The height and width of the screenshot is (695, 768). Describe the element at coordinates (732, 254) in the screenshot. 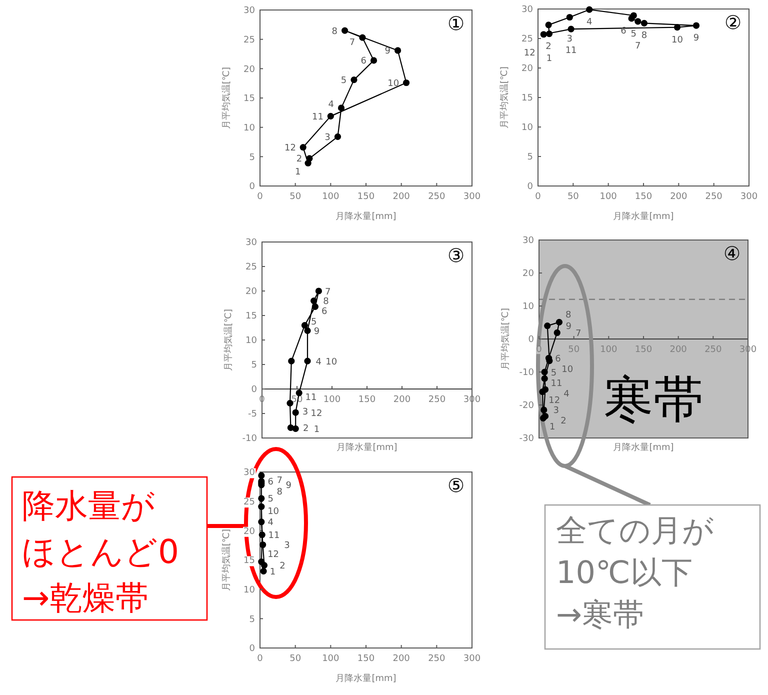

I see `chart-title: ④` at that location.